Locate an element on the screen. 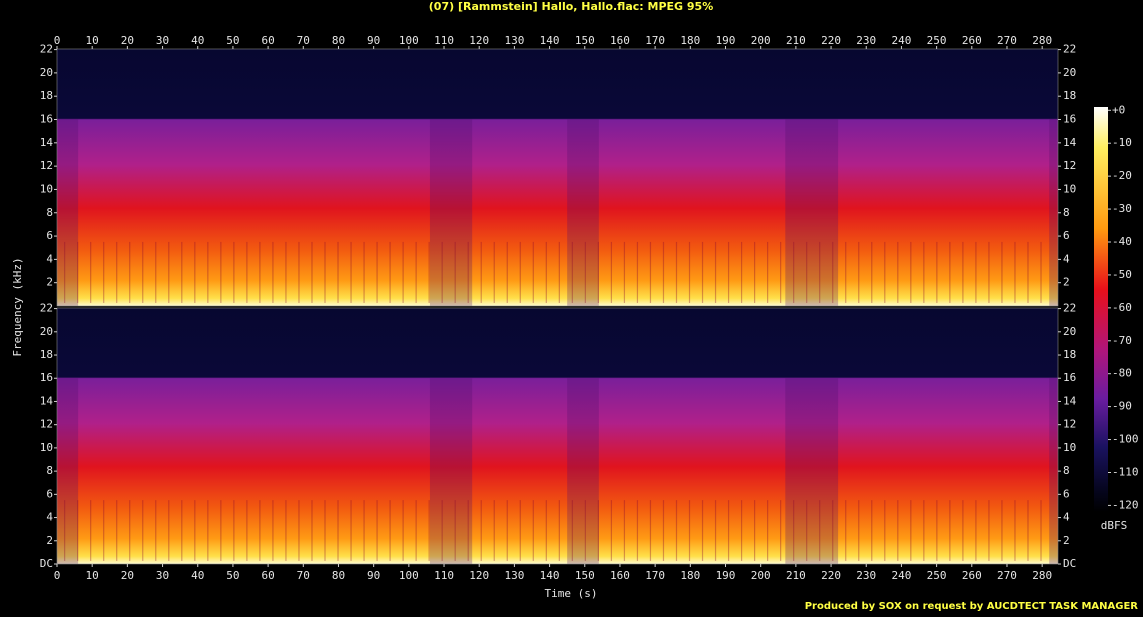 The width and height of the screenshot is (1143, 617). x-tick-label: 140 is located at coordinates (550, 575).